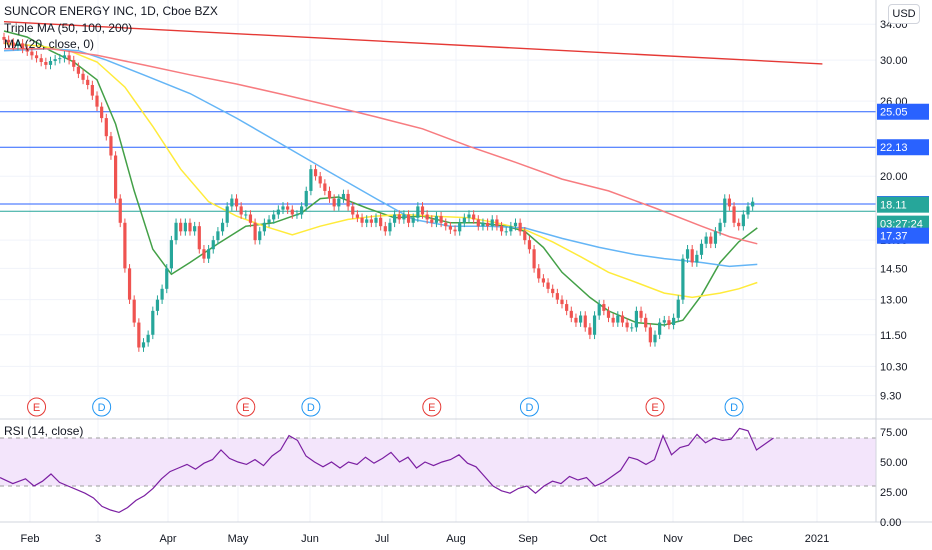  I want to click on price-label: 17.37, so click(894, 237).